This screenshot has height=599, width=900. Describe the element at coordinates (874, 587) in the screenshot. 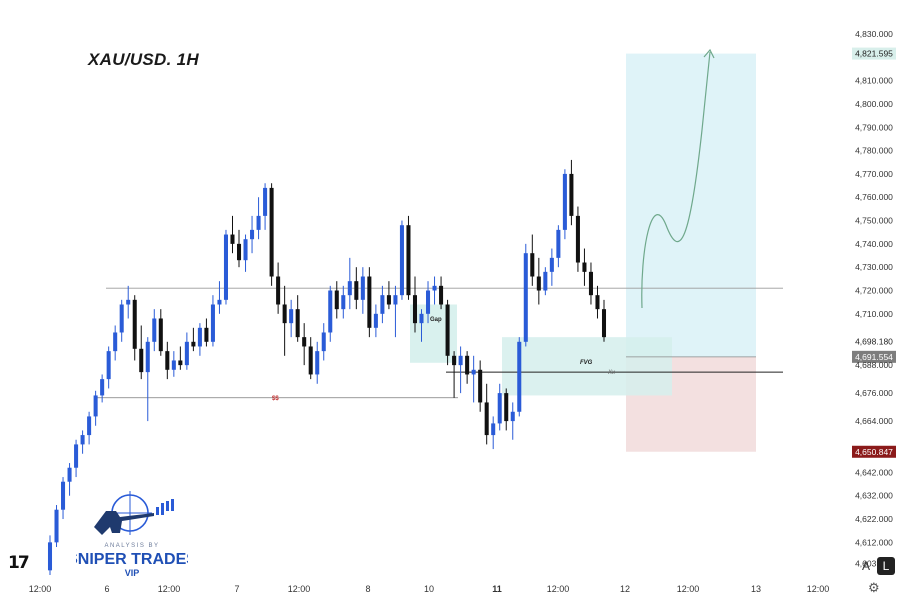

I see `settings-gear-icon: ⚙` at that location.